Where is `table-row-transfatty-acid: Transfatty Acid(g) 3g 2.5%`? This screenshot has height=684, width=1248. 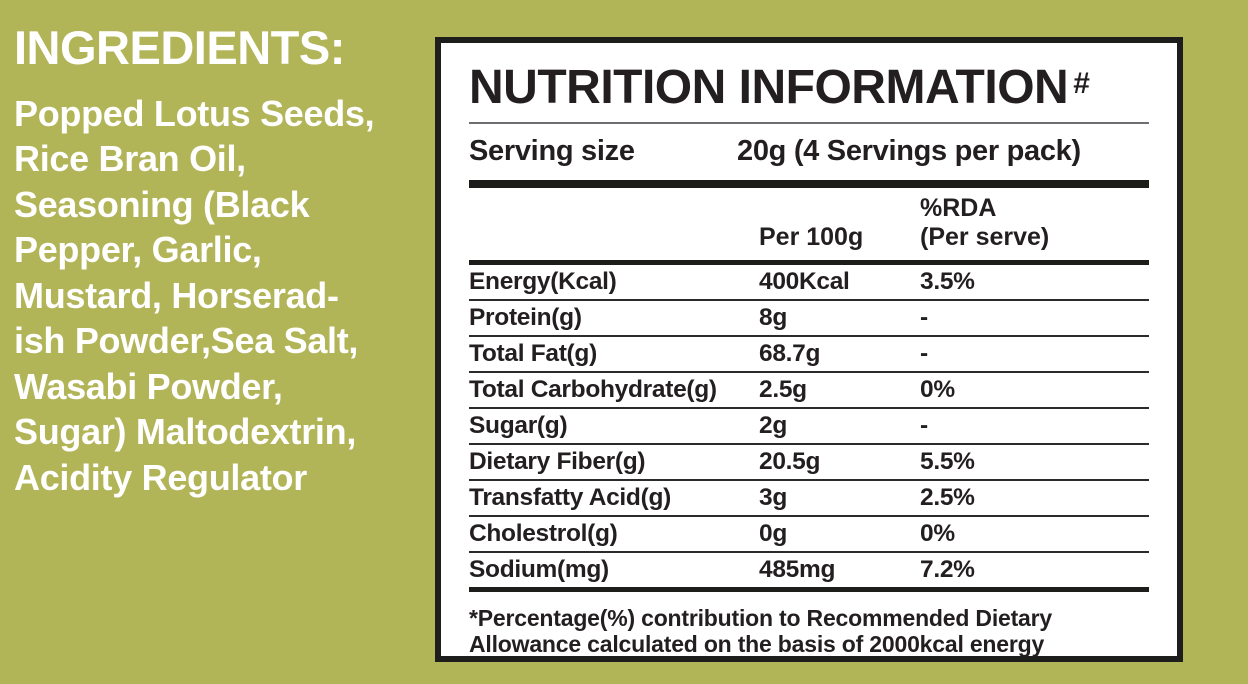 table-row-transfatty-acid: Transfatty Acid(g) 3g 2.5% is located at coordinates (809, 499).